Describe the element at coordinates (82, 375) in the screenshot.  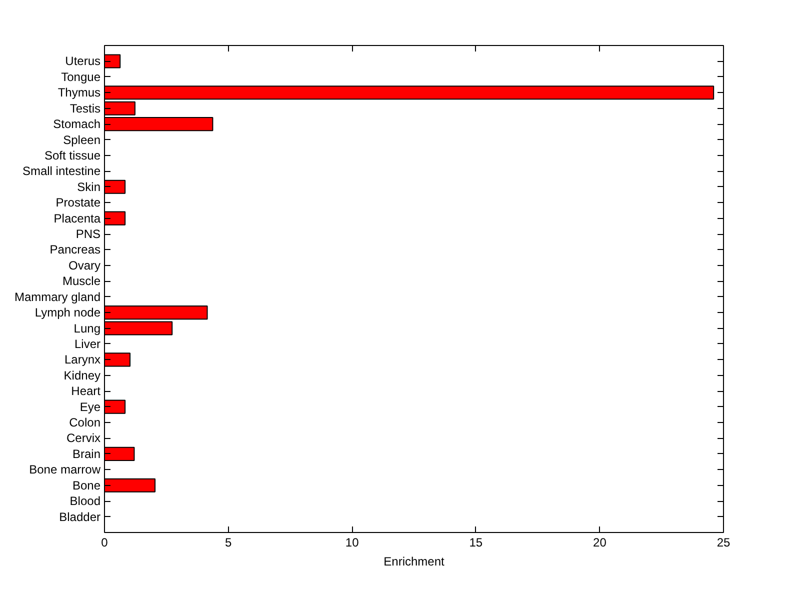
I see `y-tick-label: Kidney` at that location.